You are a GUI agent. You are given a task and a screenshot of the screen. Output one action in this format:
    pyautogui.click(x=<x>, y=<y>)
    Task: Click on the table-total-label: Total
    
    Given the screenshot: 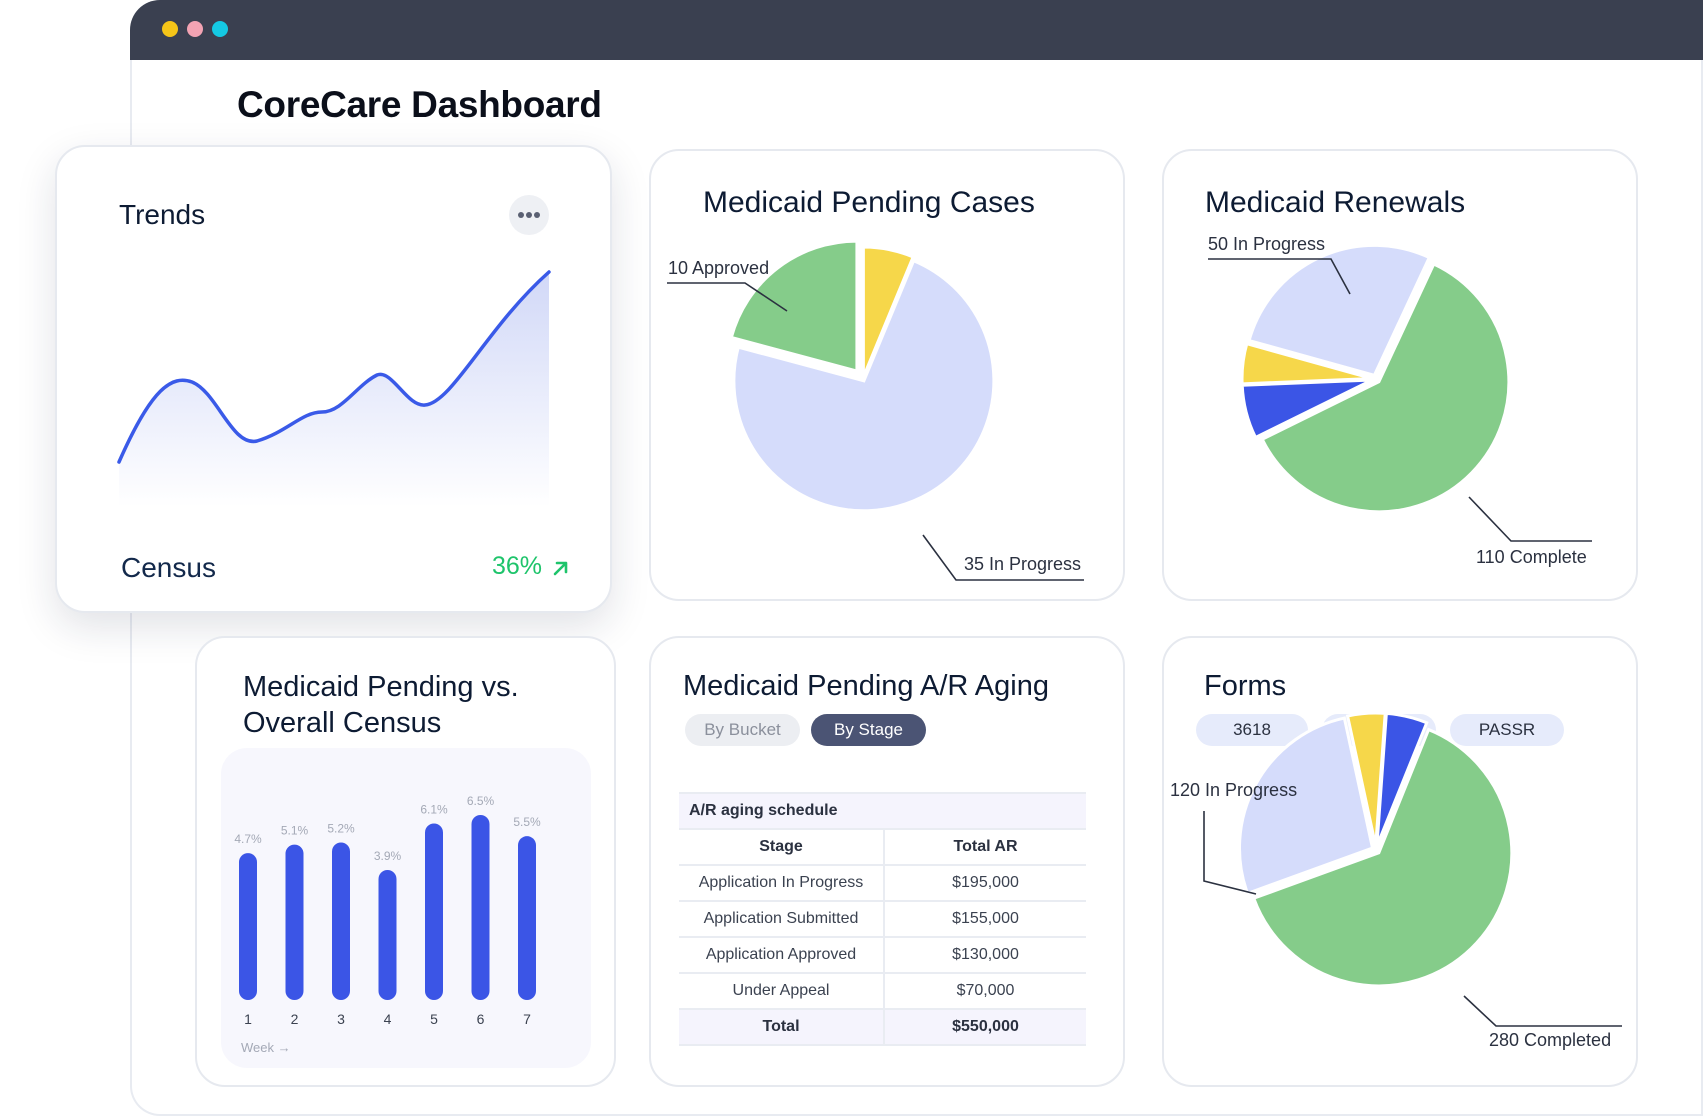 What is the action you would take?
    pyautogui.click(x=782, y=1027)
    